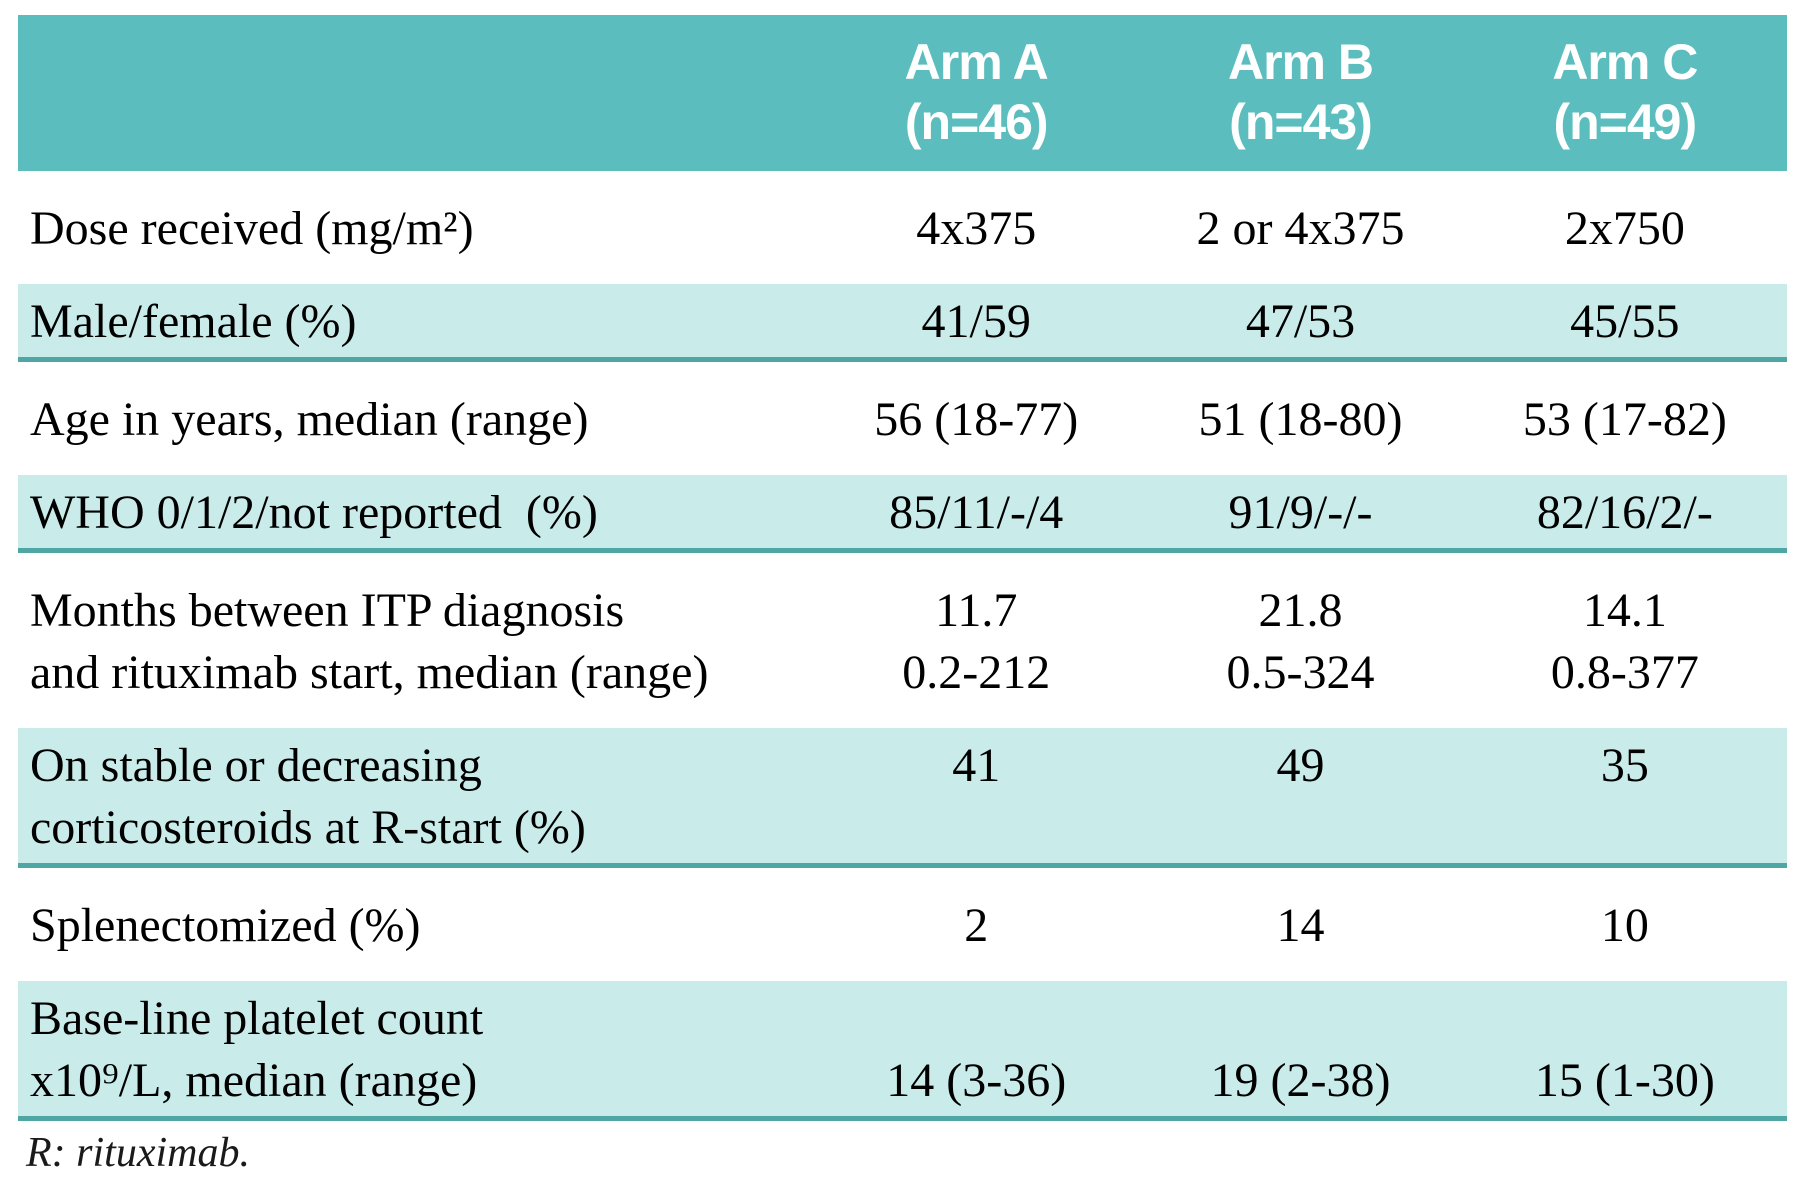 Image resolution: width=1800 pixels, height=1193 pixels. What do you see at coordinates (976, 1050) in the screenshot?
I see `cell-arm-a: 14 (3-36)` at bounding box center [976, 1050].